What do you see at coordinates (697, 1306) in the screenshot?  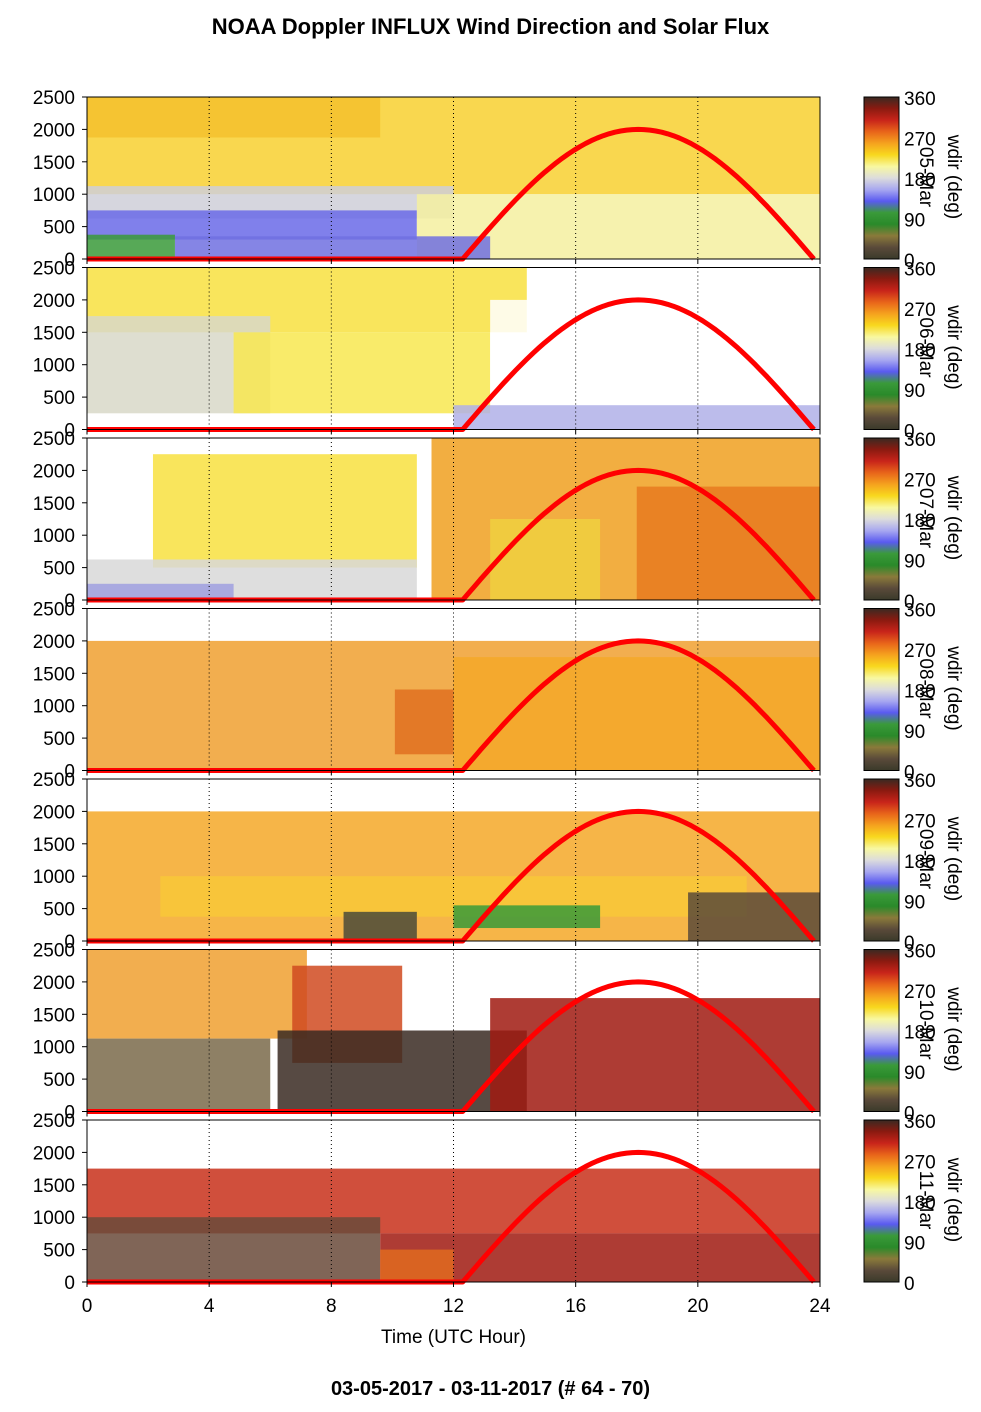 I see `x-tick-label: 20` at bounding box center [697, 1306].